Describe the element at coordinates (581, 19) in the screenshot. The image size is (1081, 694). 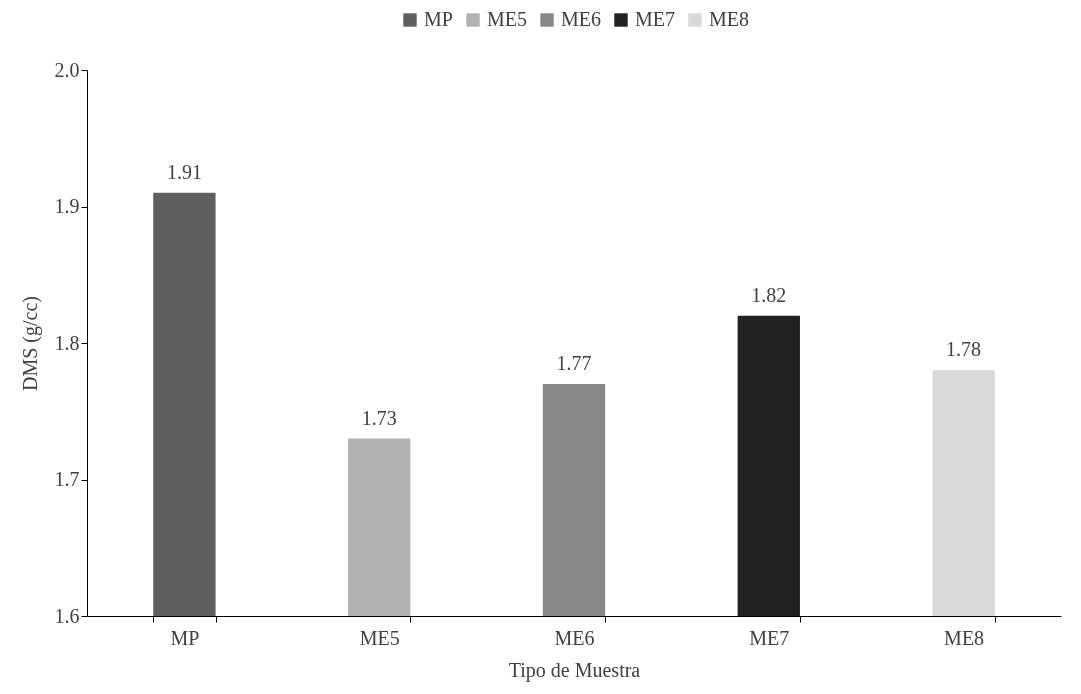
I see `legend-label: ME6` at that location.